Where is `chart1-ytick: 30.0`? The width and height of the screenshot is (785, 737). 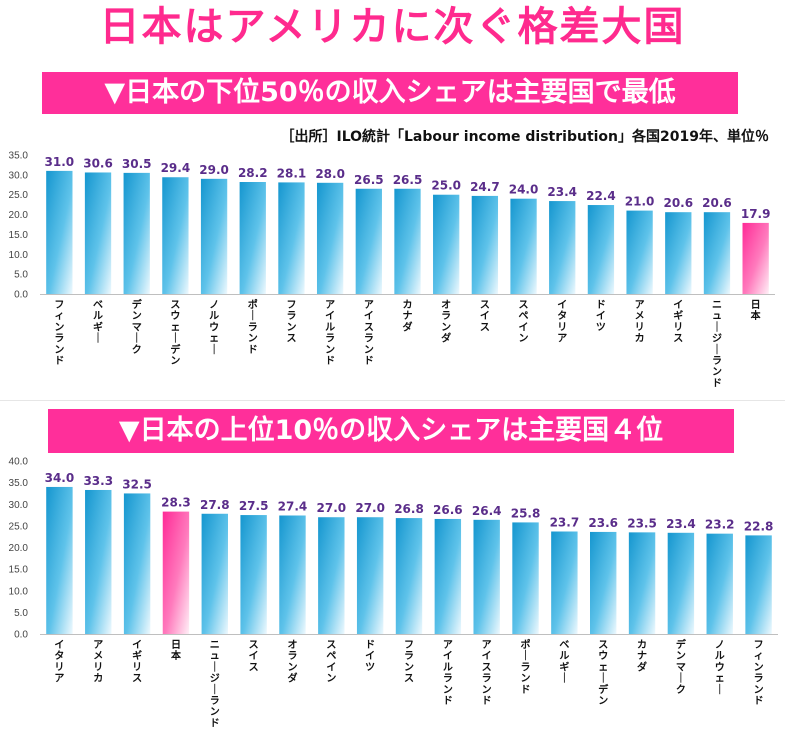
chart1-ytick: 30.0 is located at coordinates (19, 175).